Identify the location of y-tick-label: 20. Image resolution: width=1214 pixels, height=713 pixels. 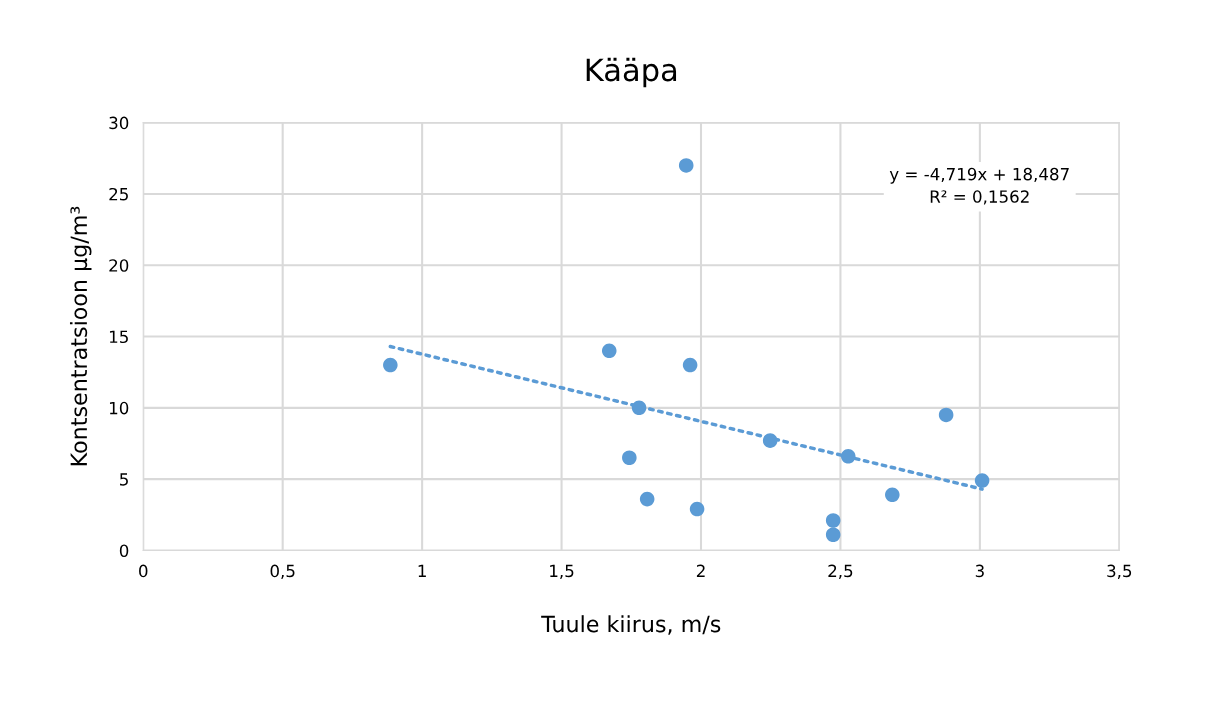
(119, 265).